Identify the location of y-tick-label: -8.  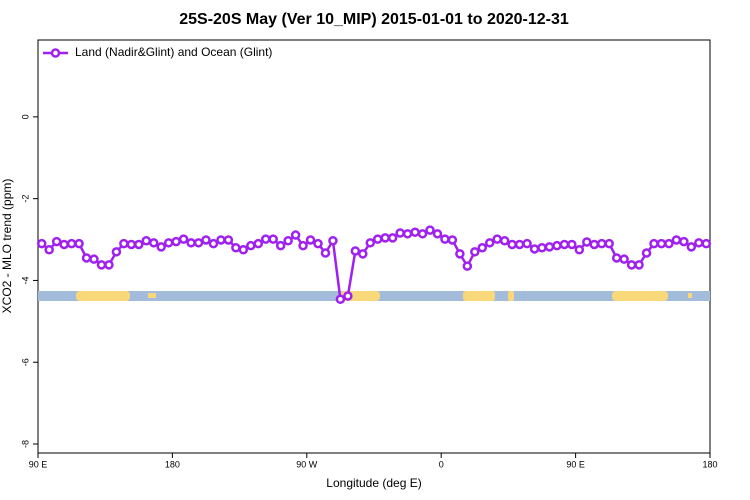
(25, 444).